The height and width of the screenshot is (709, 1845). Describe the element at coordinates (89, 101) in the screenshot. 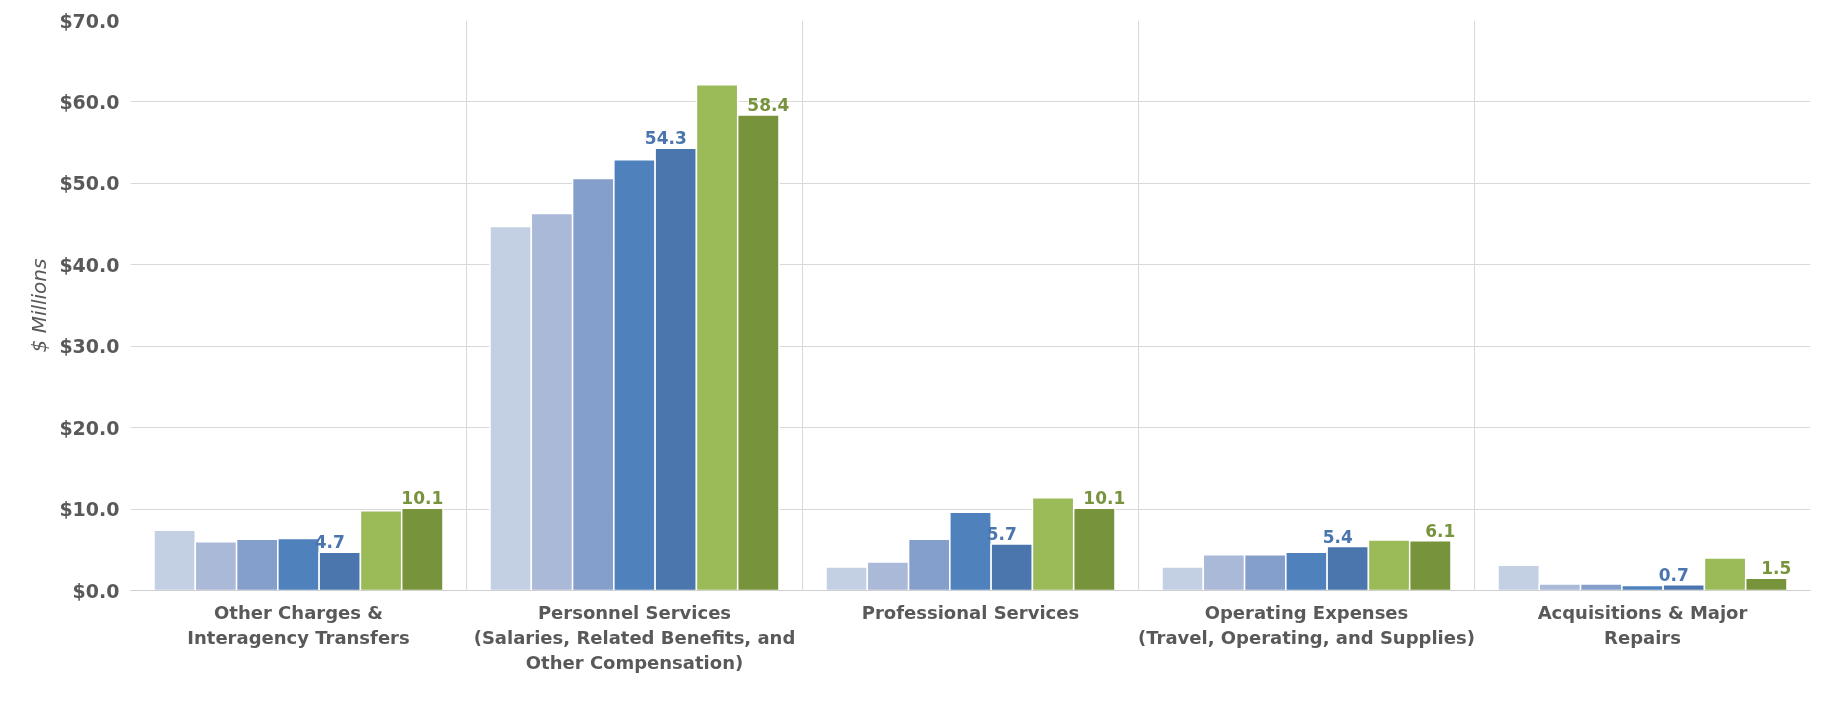

I see `y-tick-label: $60.0` at that location.